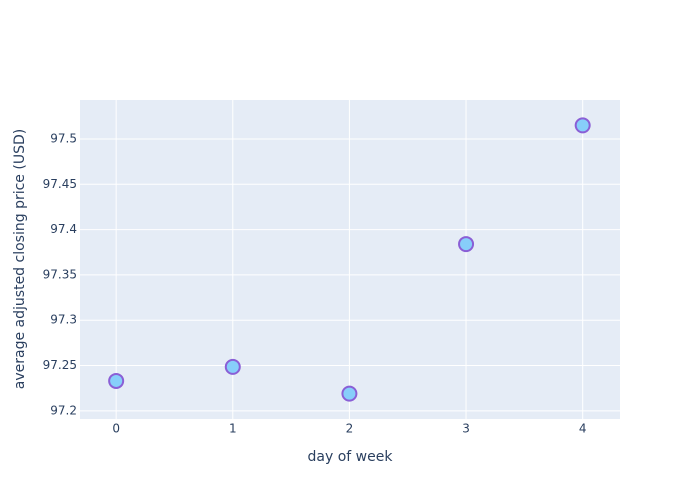 This screenshot has height=500, width=700. Describe the element at coordinates (63, 320) in the screenshot. I see `y-tick-label: 97.3` at that location.